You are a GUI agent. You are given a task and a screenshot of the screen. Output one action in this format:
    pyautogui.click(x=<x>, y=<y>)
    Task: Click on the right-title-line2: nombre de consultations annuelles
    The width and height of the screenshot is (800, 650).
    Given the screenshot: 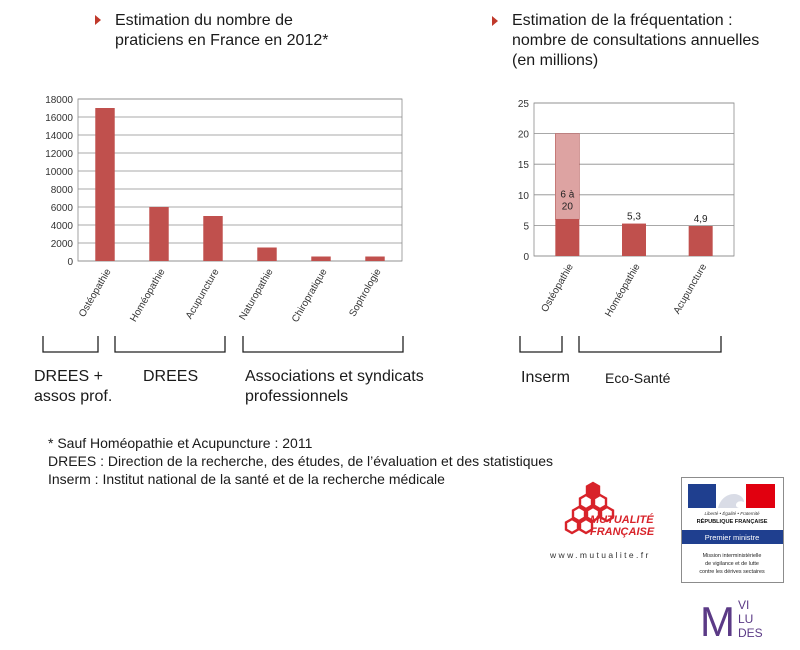 What is the action you would take?
    pyautogui.click(x=636, y=40)
    